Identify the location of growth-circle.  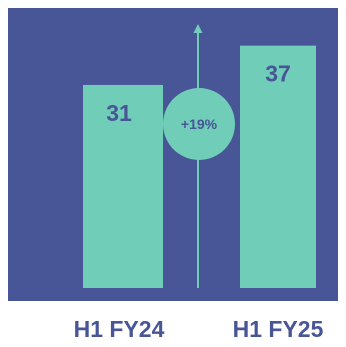
(199, 124).